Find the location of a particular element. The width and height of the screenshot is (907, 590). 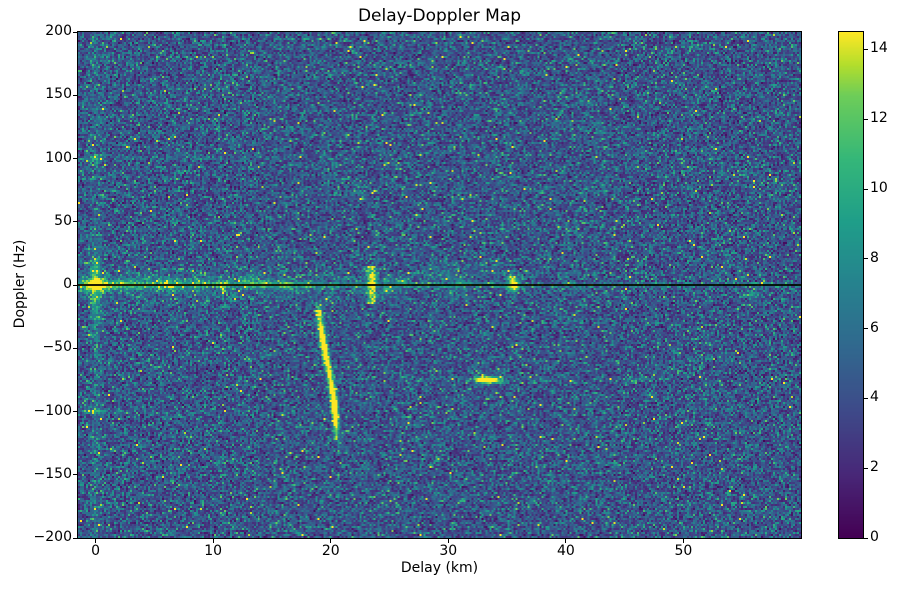

zero-doppler-axhline is located at coordinates (439, 285).